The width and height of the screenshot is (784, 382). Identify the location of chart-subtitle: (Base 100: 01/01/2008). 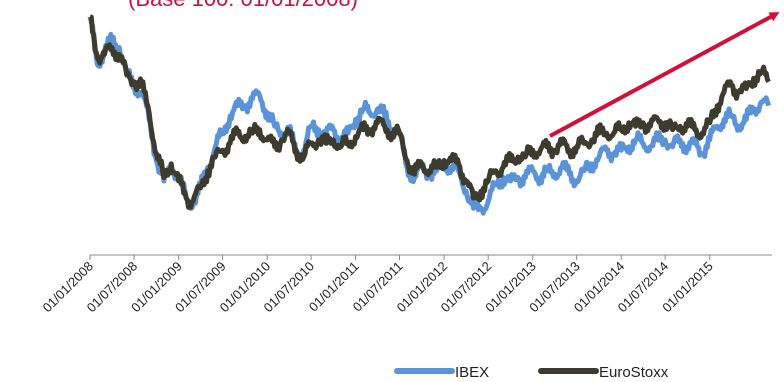
(243, 5).